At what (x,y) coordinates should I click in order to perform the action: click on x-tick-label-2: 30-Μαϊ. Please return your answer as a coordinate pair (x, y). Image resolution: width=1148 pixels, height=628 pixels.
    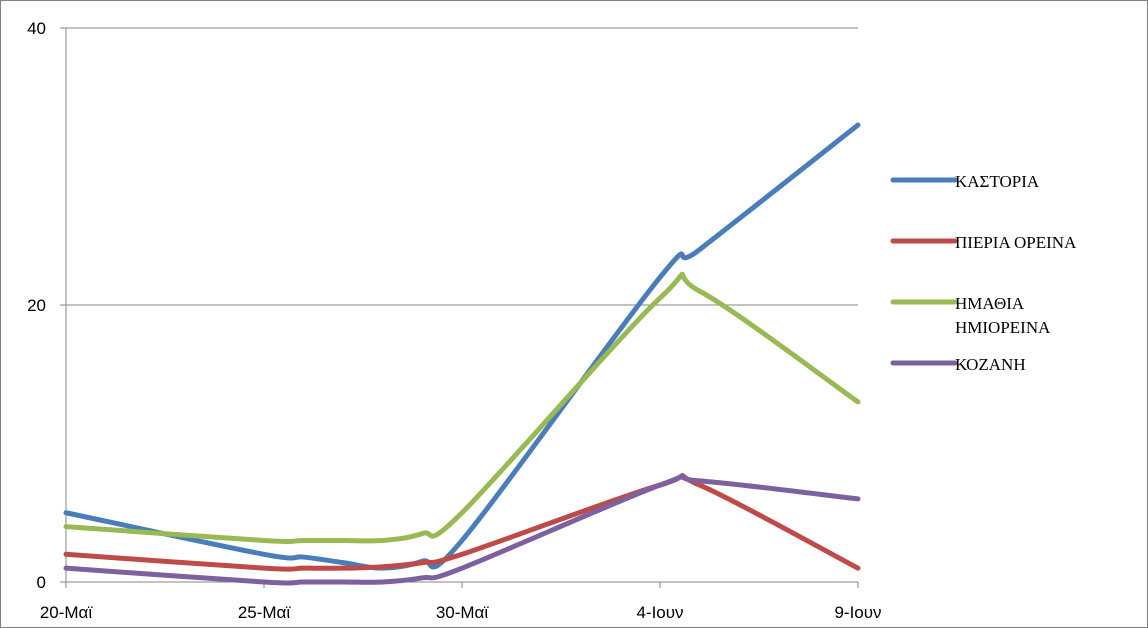
    Looking at the image, I should click on (463, 612).